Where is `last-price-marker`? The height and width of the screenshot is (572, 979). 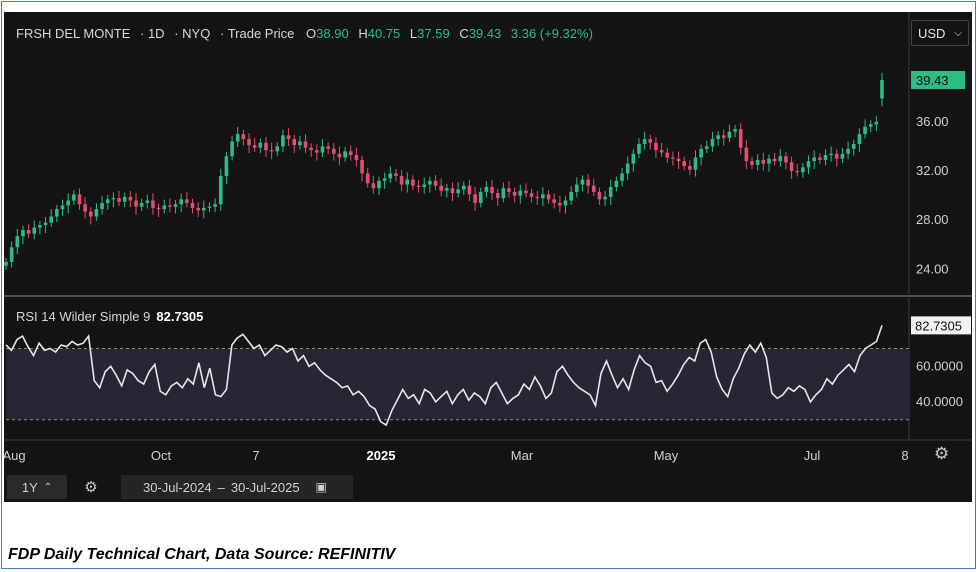 last-price-marker is located at coordinates (938, 79).